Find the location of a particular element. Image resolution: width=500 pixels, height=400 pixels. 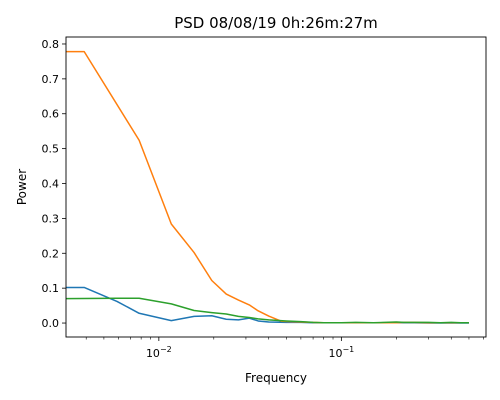

y-axis-label: Power is located at coordinates (22, 187).